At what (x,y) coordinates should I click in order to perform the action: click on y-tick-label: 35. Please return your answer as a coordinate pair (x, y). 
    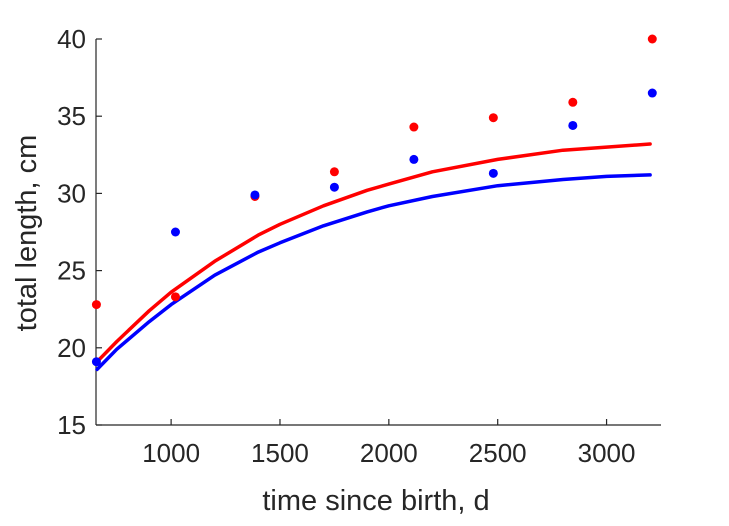
    Looking at the image, I should click on (71, 116).